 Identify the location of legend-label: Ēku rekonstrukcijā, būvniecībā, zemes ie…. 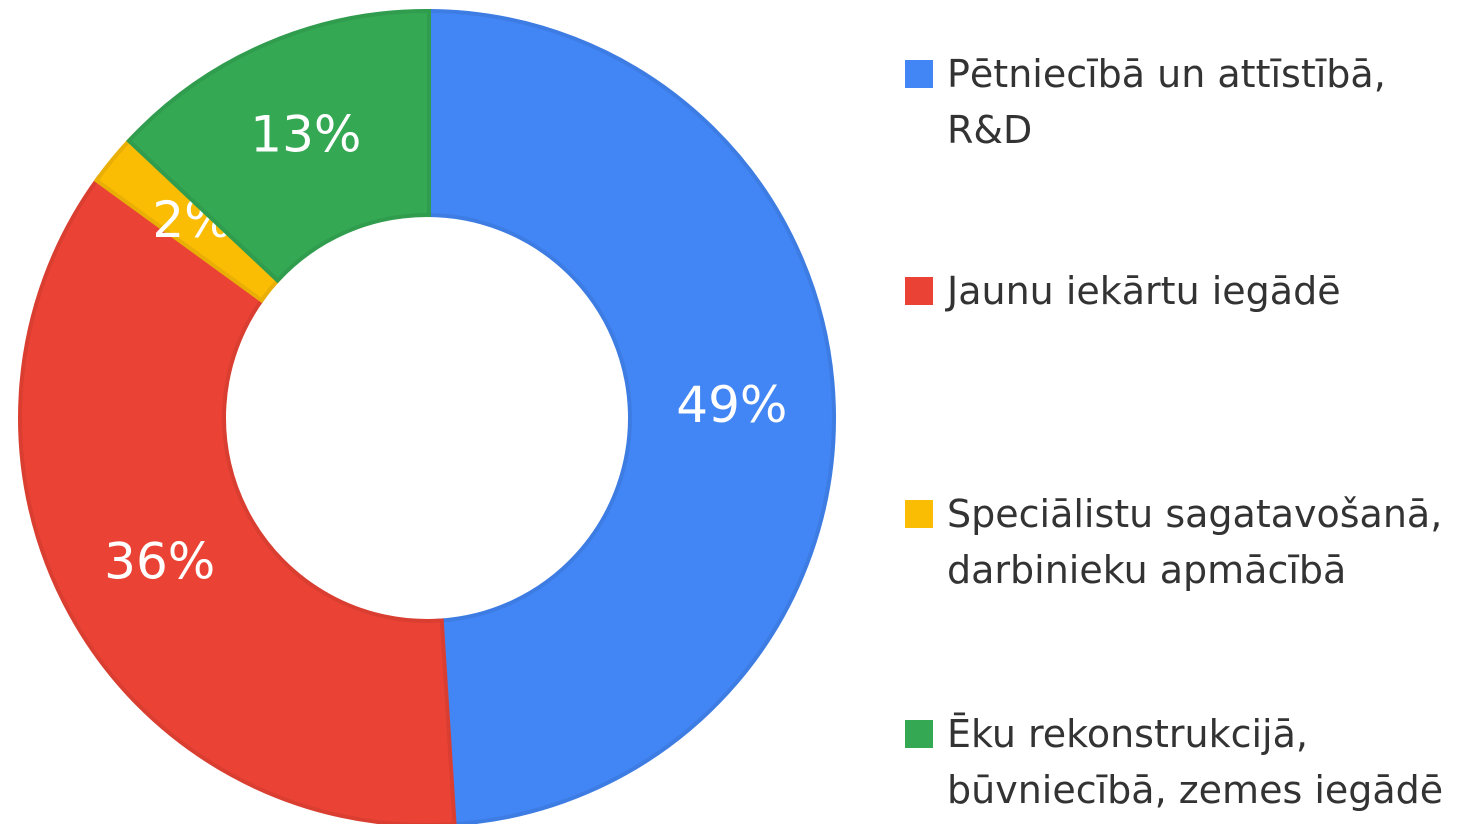
(1195, 762).